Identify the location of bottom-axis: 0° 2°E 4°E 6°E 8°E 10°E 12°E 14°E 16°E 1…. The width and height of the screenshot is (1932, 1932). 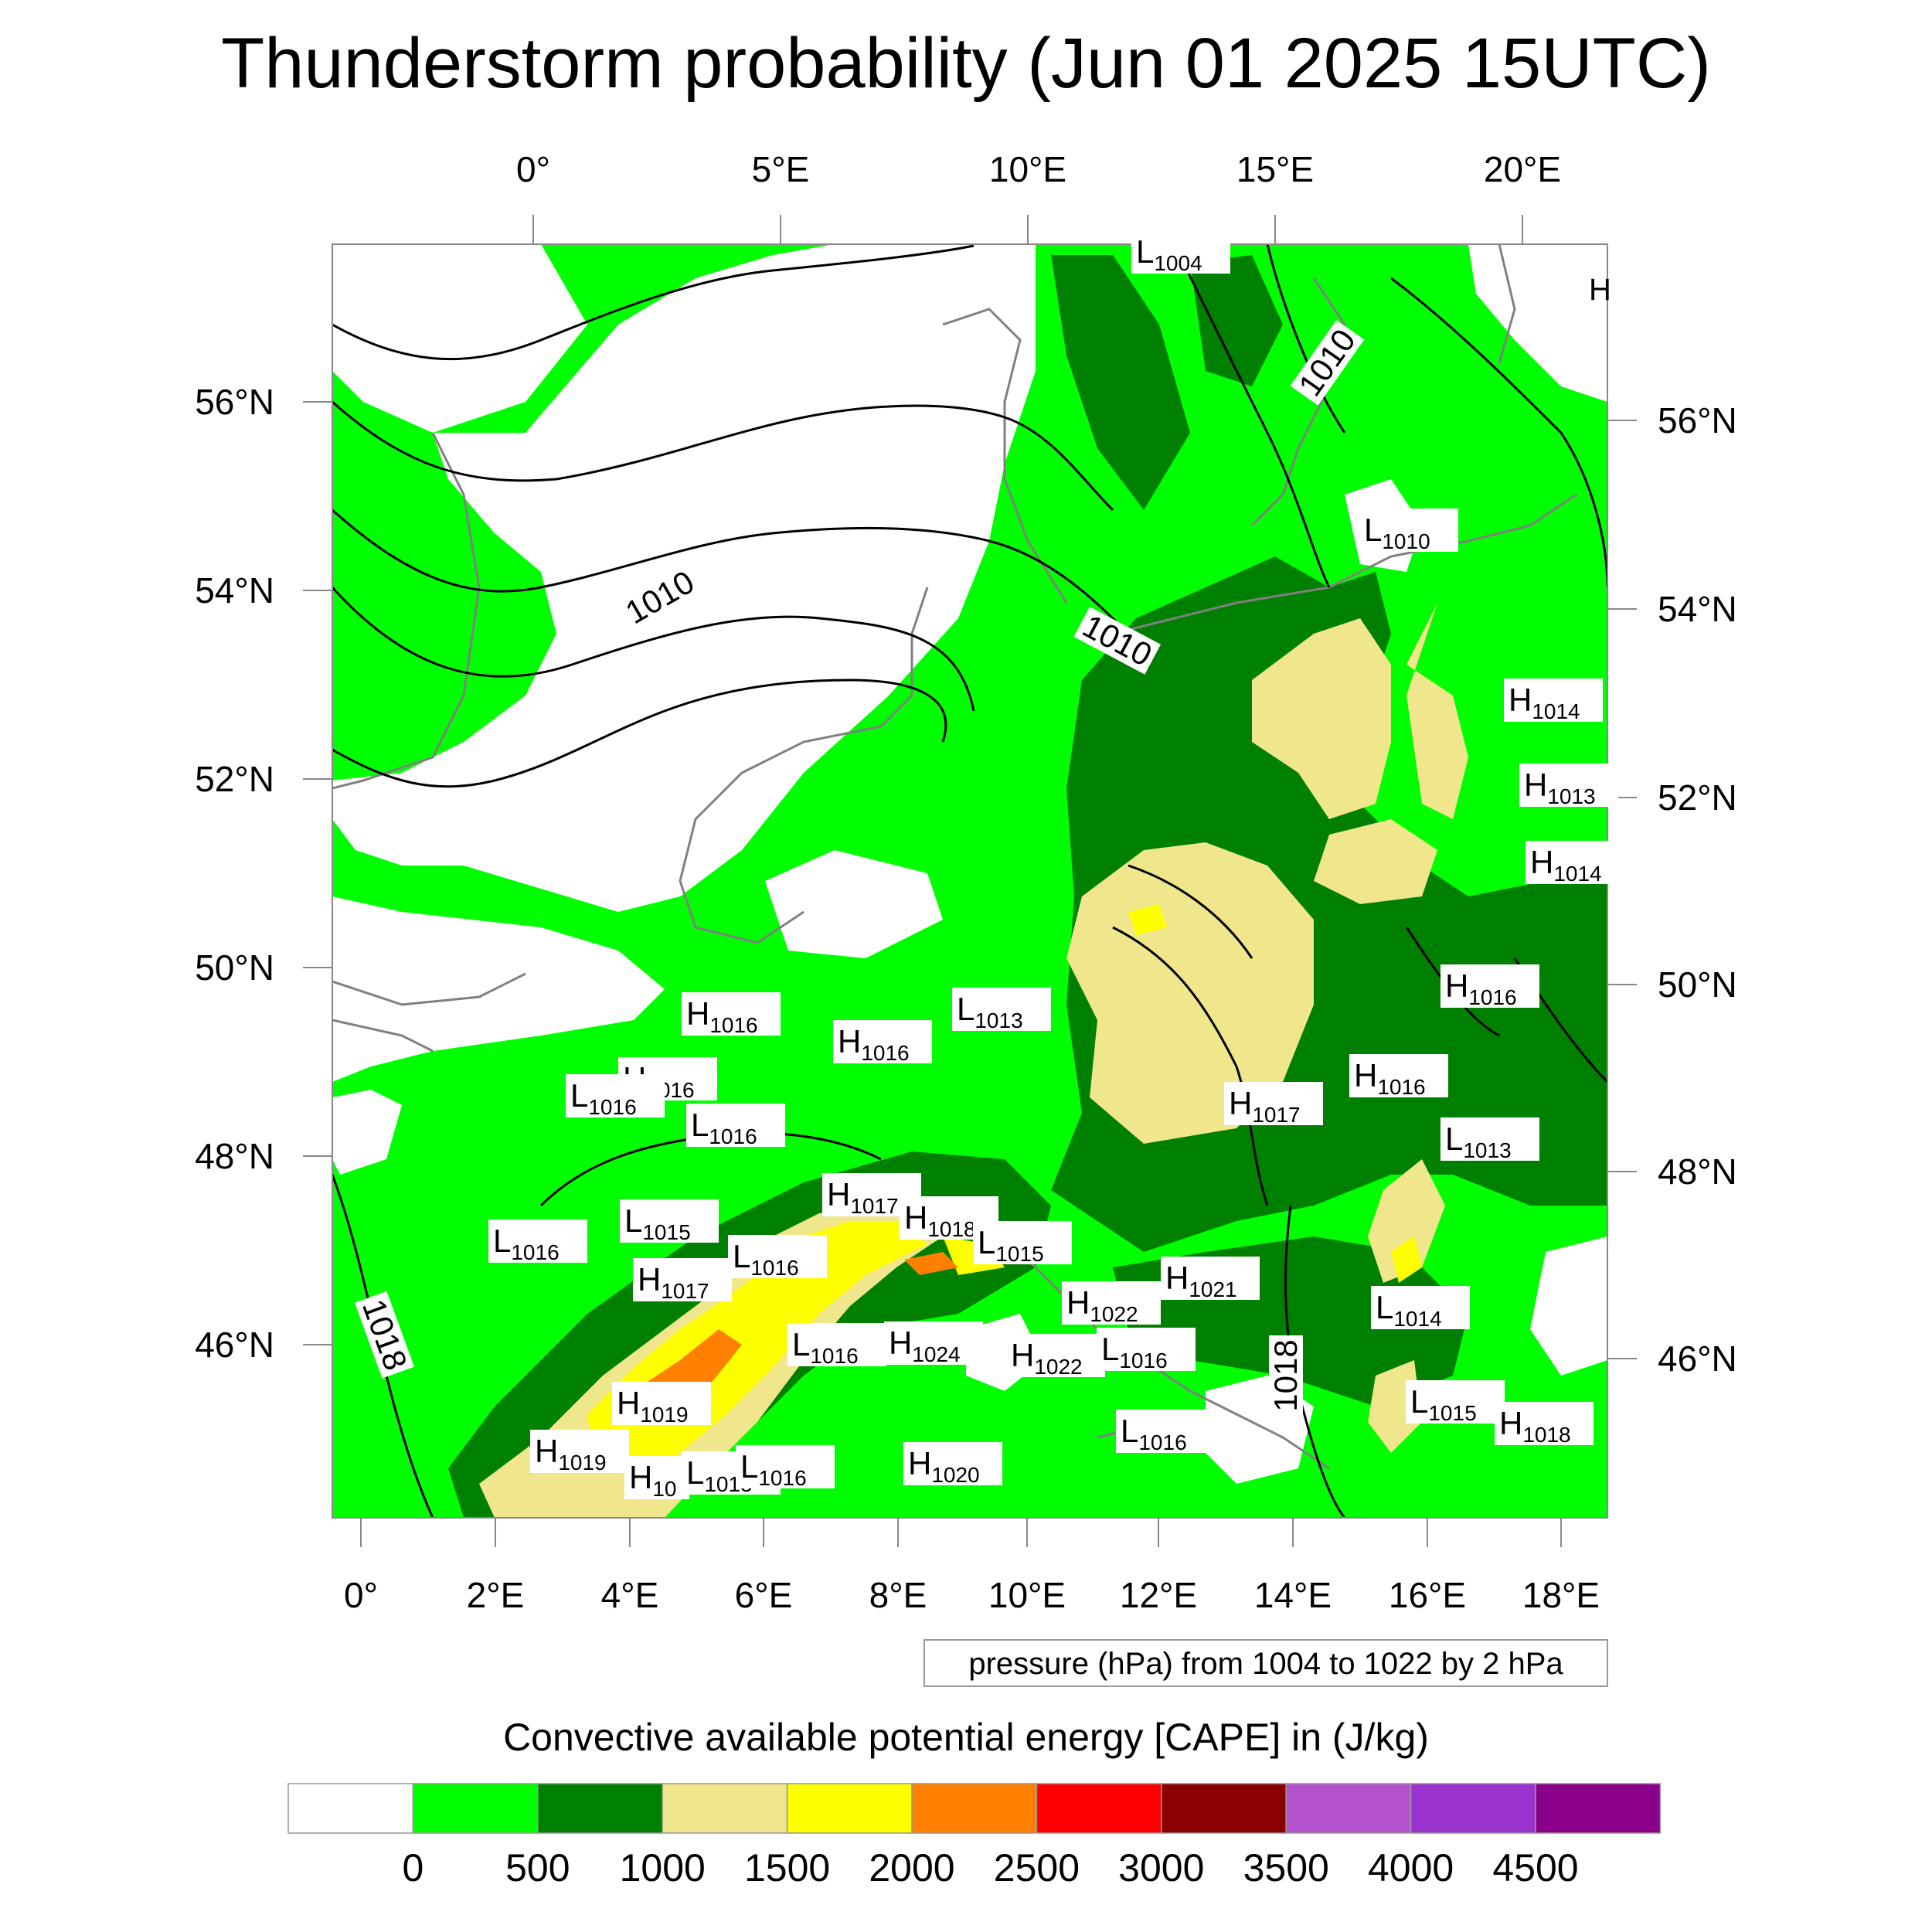
(972, 1567).